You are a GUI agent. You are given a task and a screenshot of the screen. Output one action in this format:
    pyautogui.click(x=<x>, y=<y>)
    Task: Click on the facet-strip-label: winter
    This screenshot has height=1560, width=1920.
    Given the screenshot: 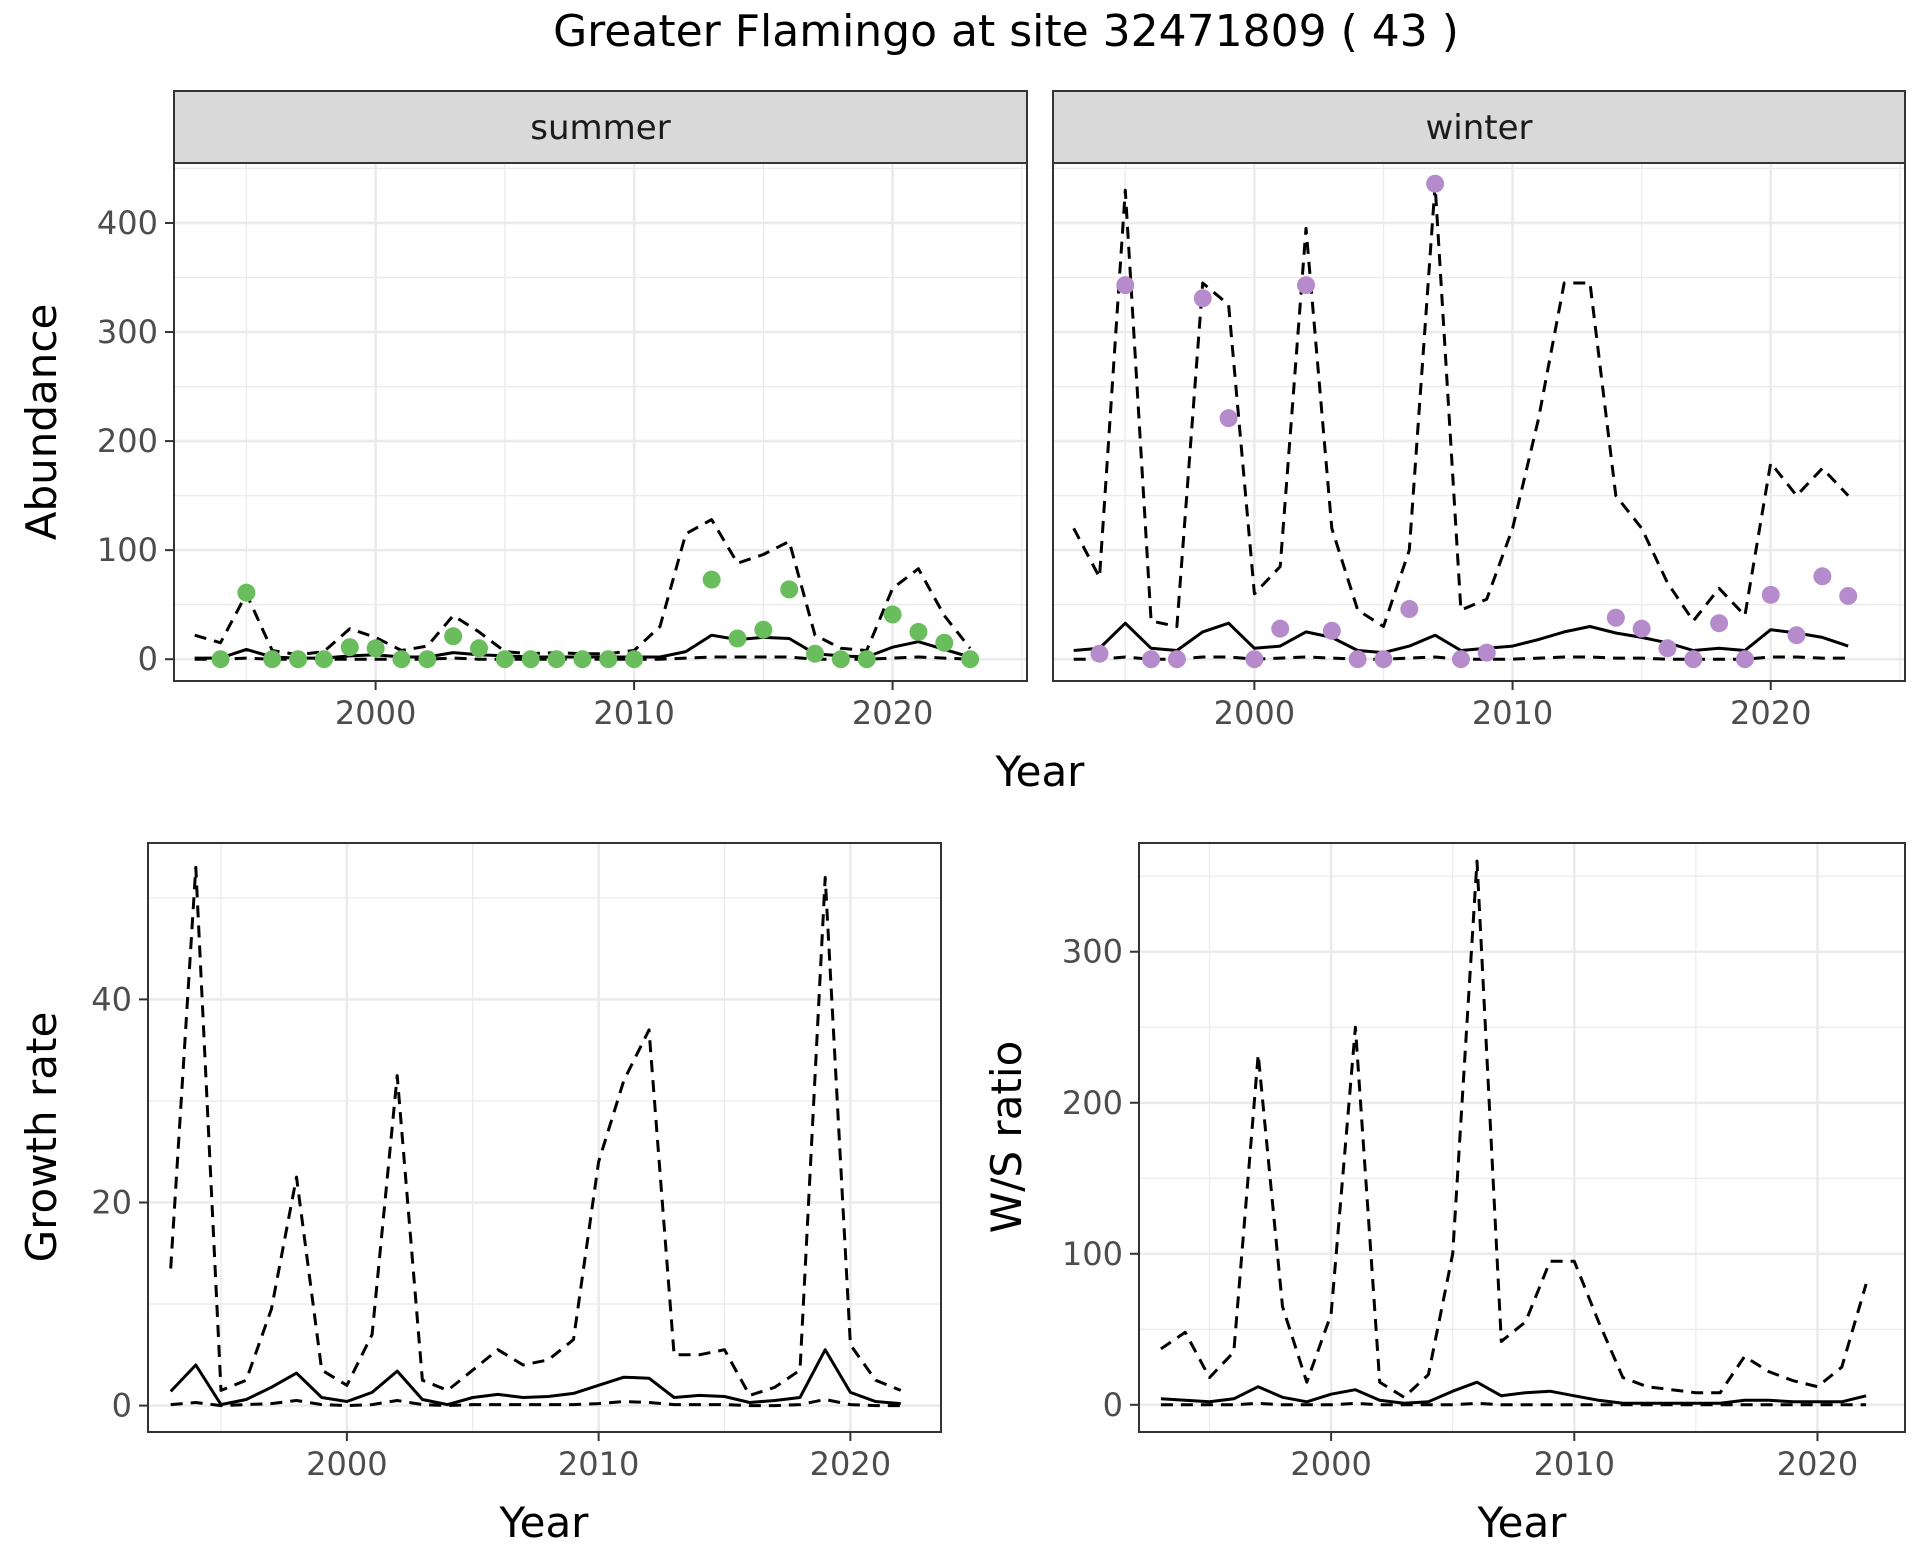 What is the action you would take?
    pyautogui.click(x=1478, y=128)
    